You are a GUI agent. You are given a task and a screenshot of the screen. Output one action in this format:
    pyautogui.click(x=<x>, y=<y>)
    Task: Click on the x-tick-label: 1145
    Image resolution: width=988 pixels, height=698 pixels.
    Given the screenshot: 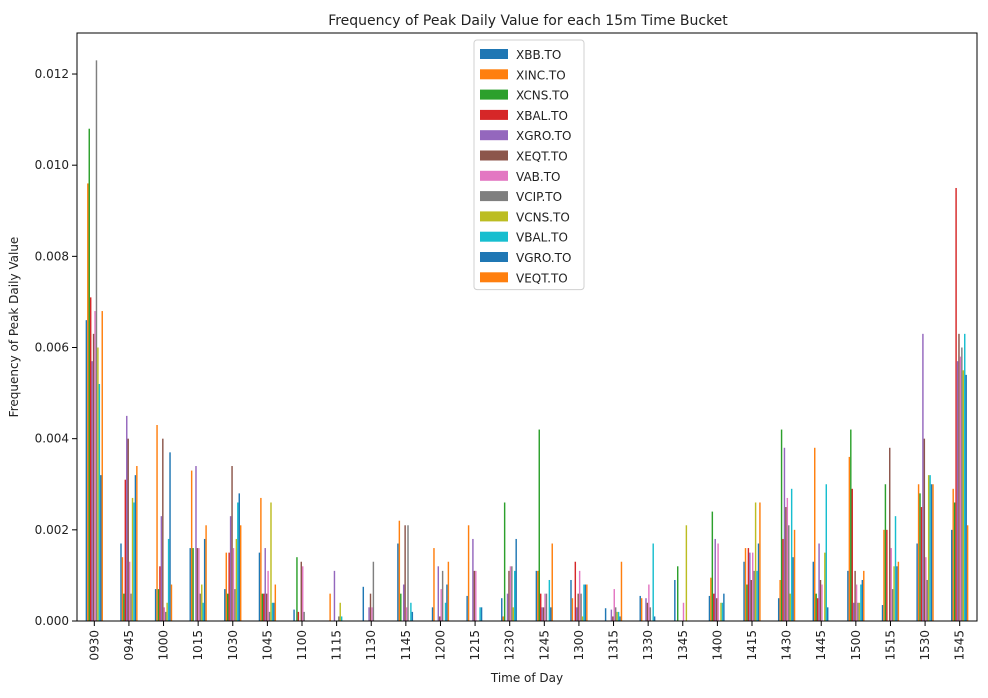 What is the action you would take?
    pyautogui.click(x=406, y=645)
    